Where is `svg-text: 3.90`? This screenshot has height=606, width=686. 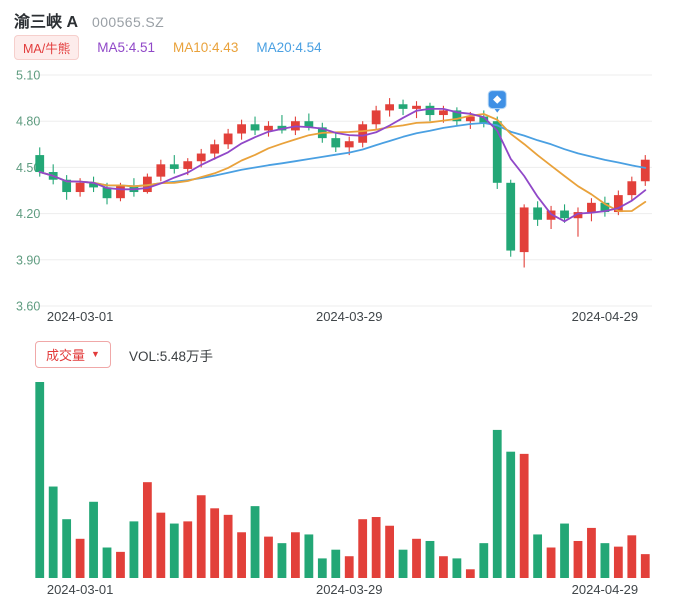 svg-text: 3.90 is located at coordinates (28, 260).